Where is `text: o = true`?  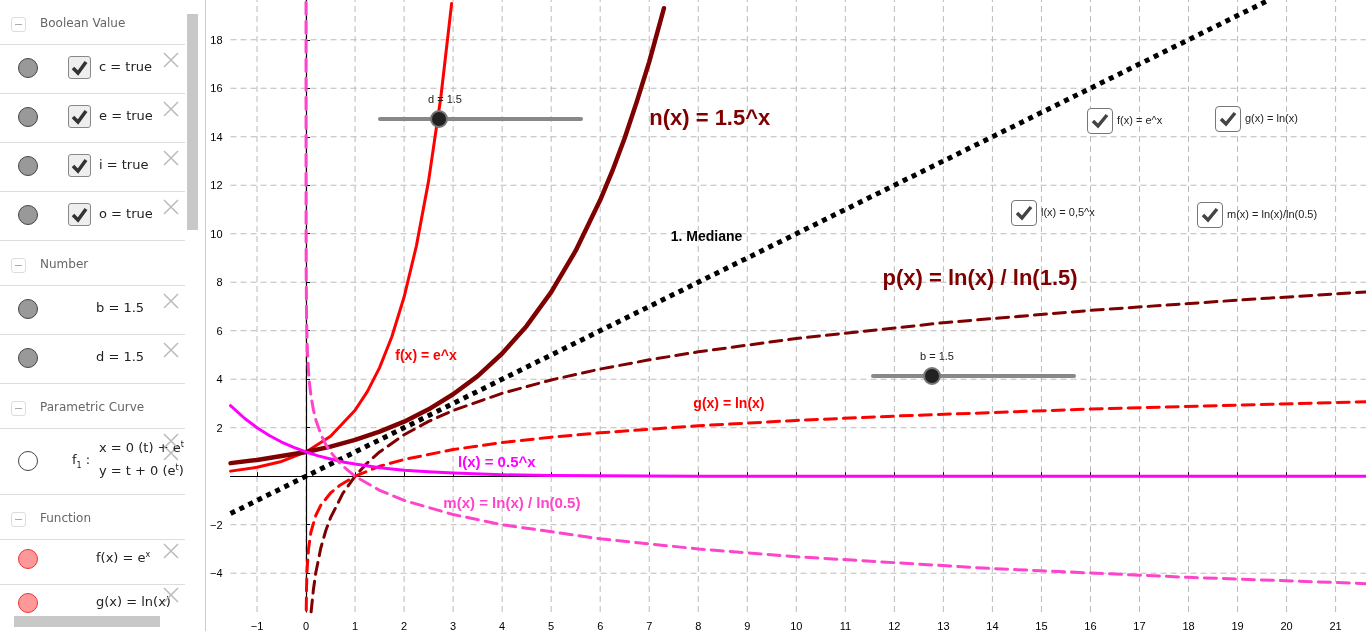
text: o = true is located at coordinates (126, 213).